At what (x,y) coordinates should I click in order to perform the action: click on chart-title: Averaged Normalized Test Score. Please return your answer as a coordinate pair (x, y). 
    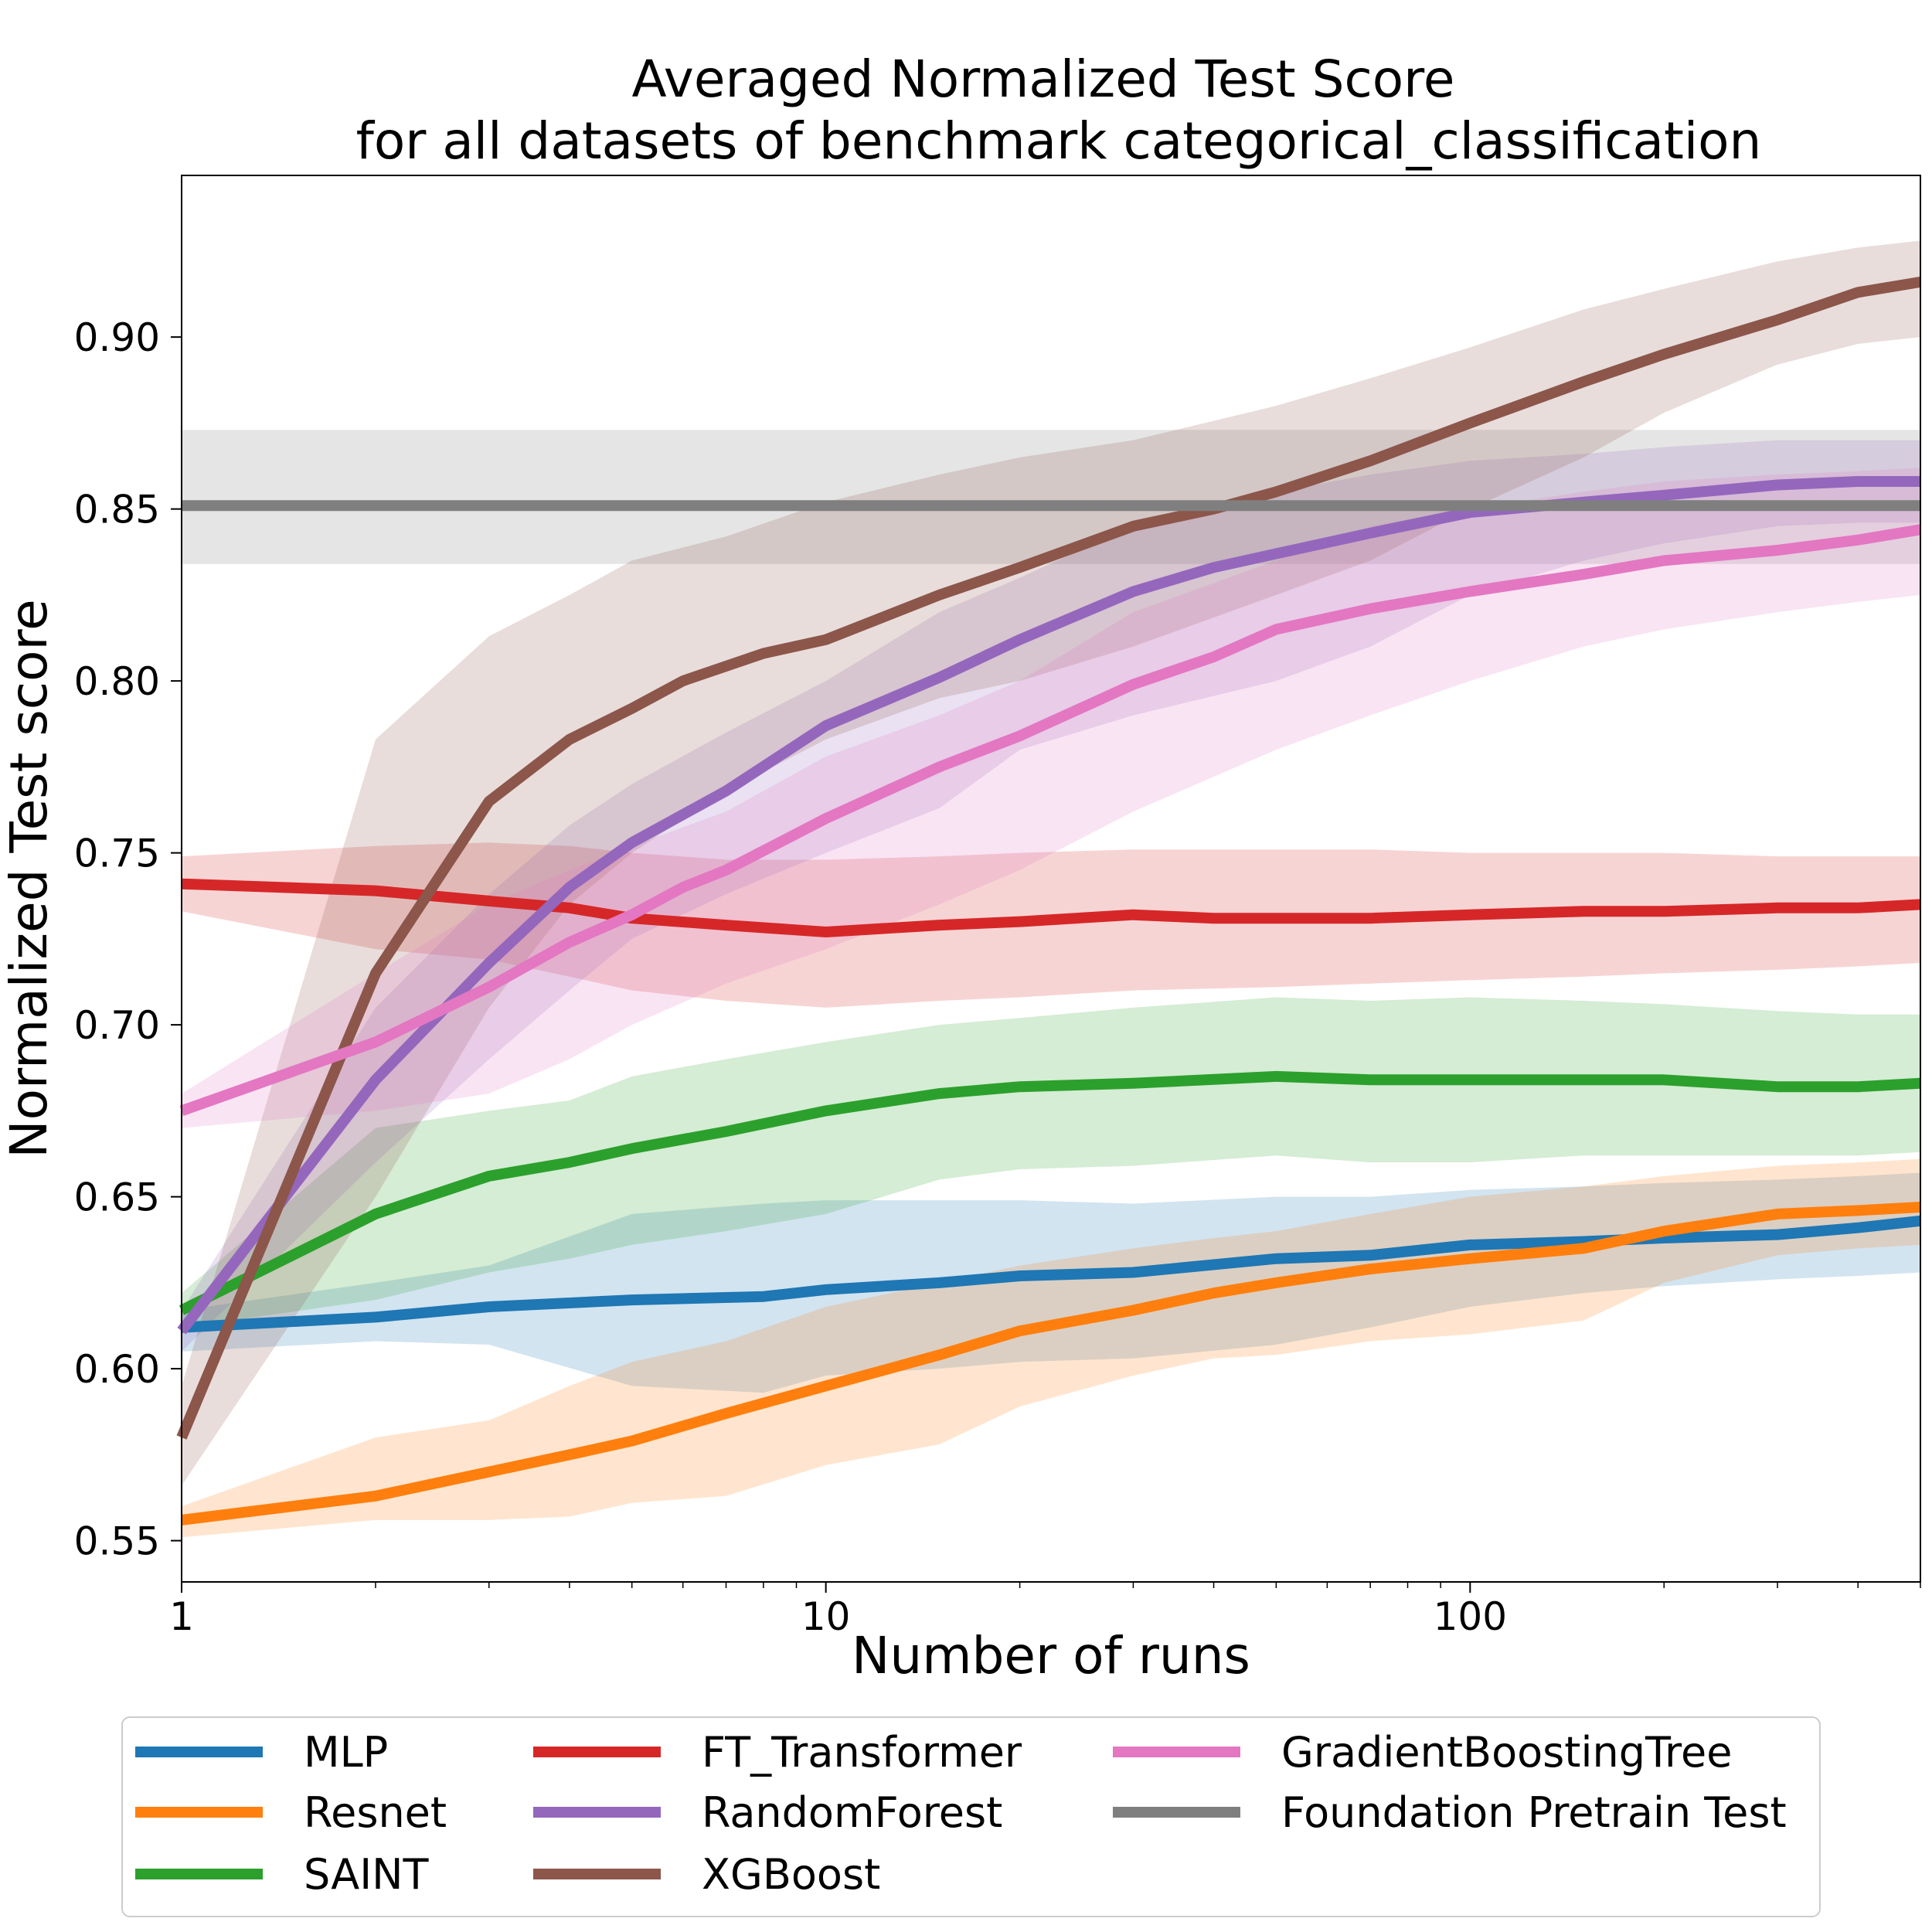
    Looking at the image, I should click on (1043, 79).